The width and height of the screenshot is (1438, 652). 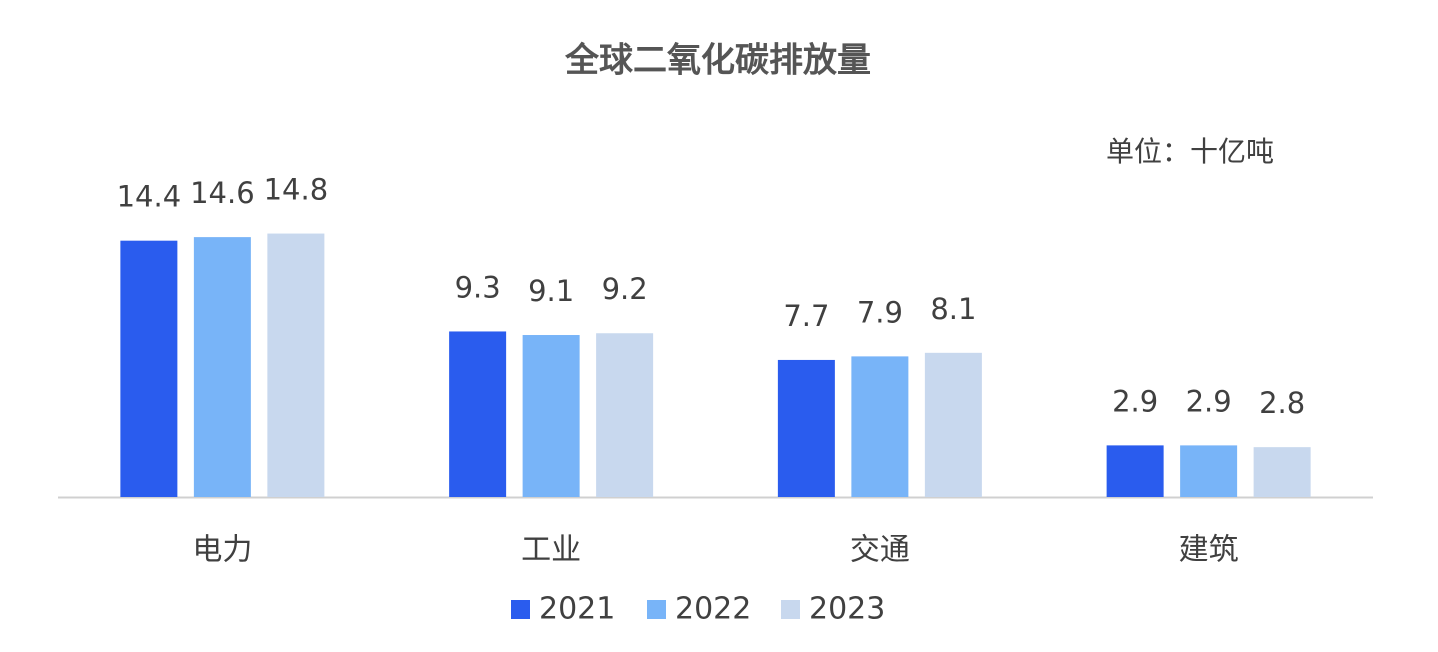 What do you see at coordinates (1282, 403) in the screenshot?
I see `value-label: 2.8` at bounding box center [1282, 403].